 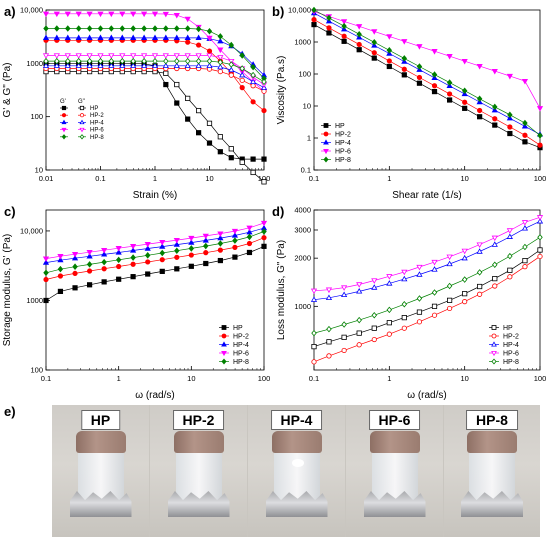 What do you see at coordinates (309, 138) in the screenshot?
I see `y-tick-label: 1` at bounding box center [309, 138].